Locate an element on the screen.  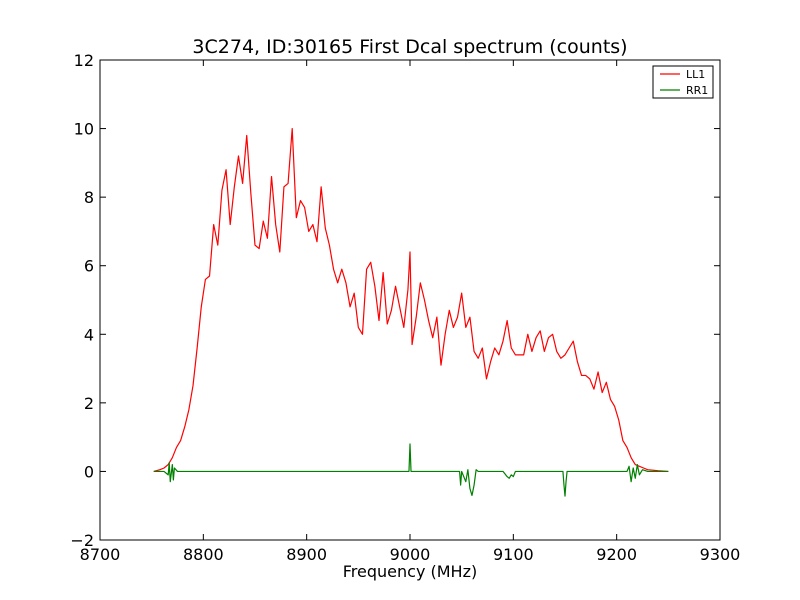
x-tick-label: 8900 is located at coordinates (306, 554).